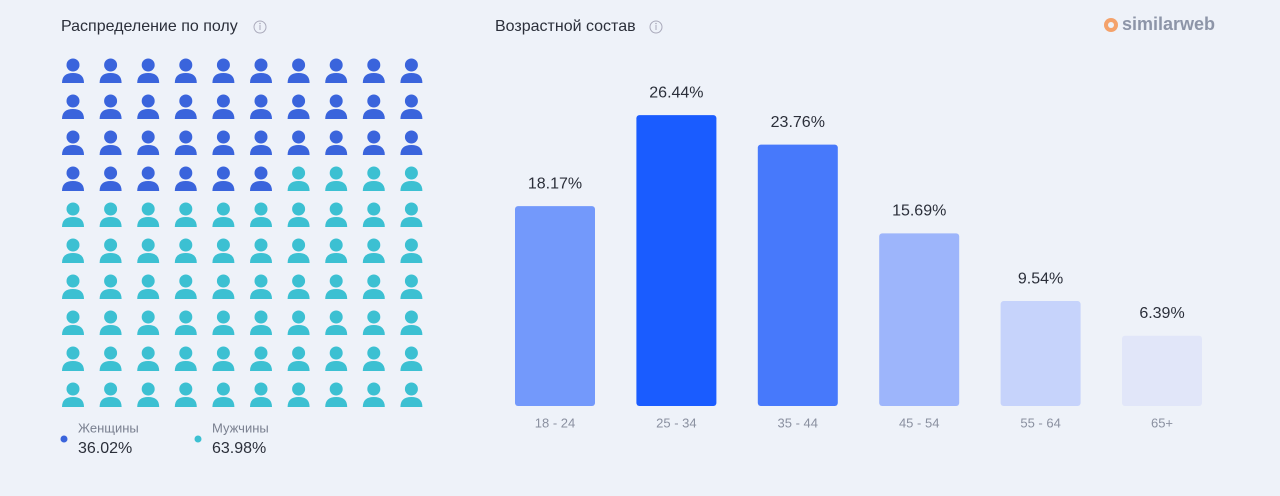  I want to click on x-tick-label: 45 - 54, so click(919, 422).